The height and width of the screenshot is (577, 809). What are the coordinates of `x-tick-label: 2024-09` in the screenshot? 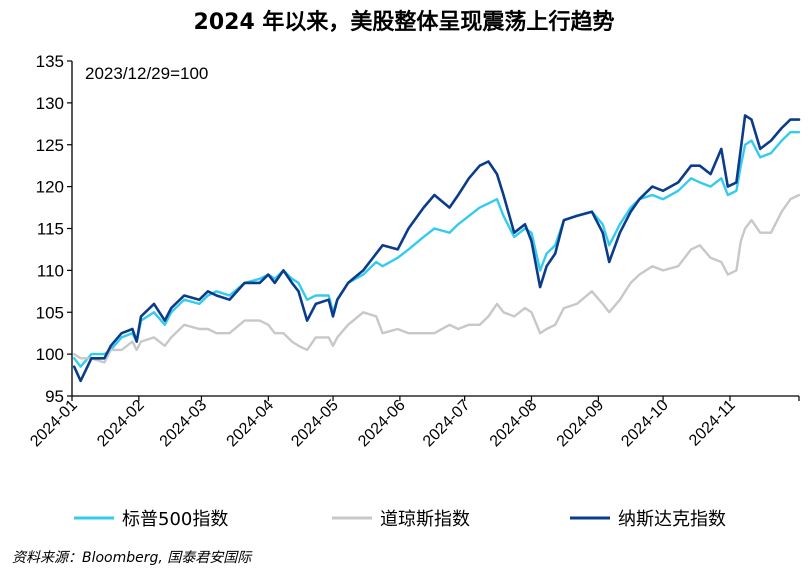 It's located at (581, 424).